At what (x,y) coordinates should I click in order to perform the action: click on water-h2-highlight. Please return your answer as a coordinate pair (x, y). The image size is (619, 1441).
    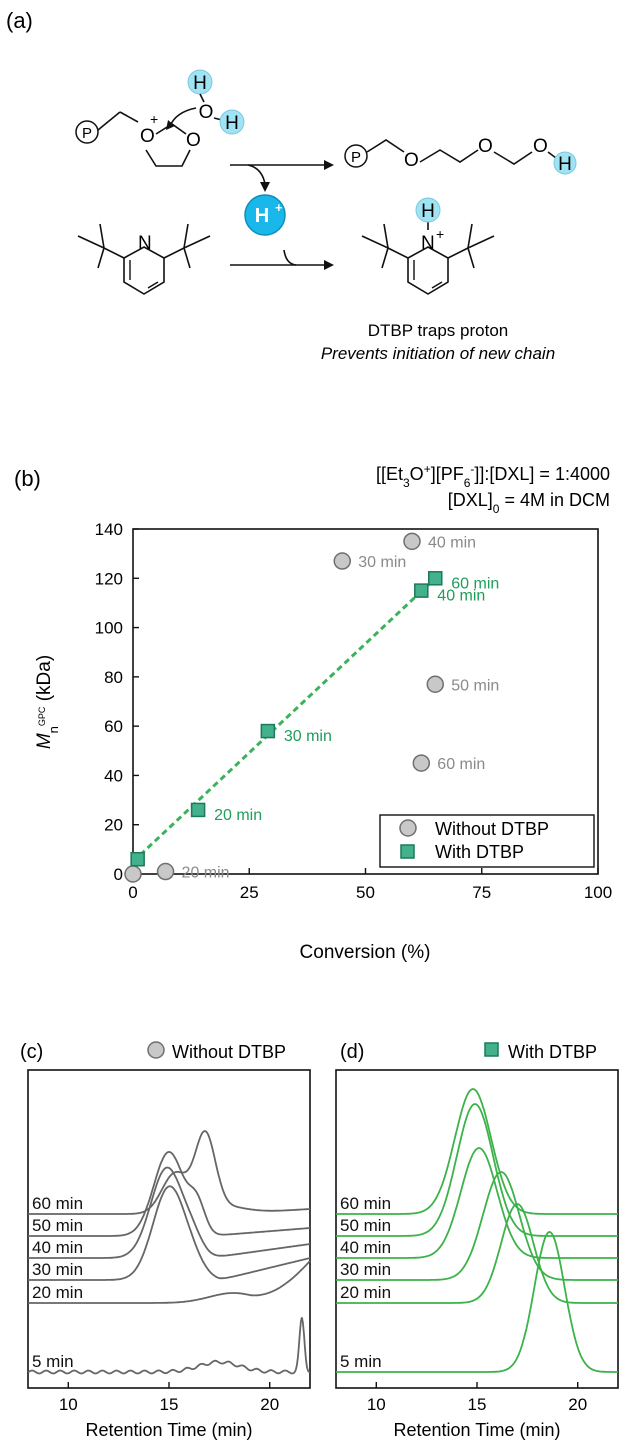
    Looking at the image, I should click on (232, 122).